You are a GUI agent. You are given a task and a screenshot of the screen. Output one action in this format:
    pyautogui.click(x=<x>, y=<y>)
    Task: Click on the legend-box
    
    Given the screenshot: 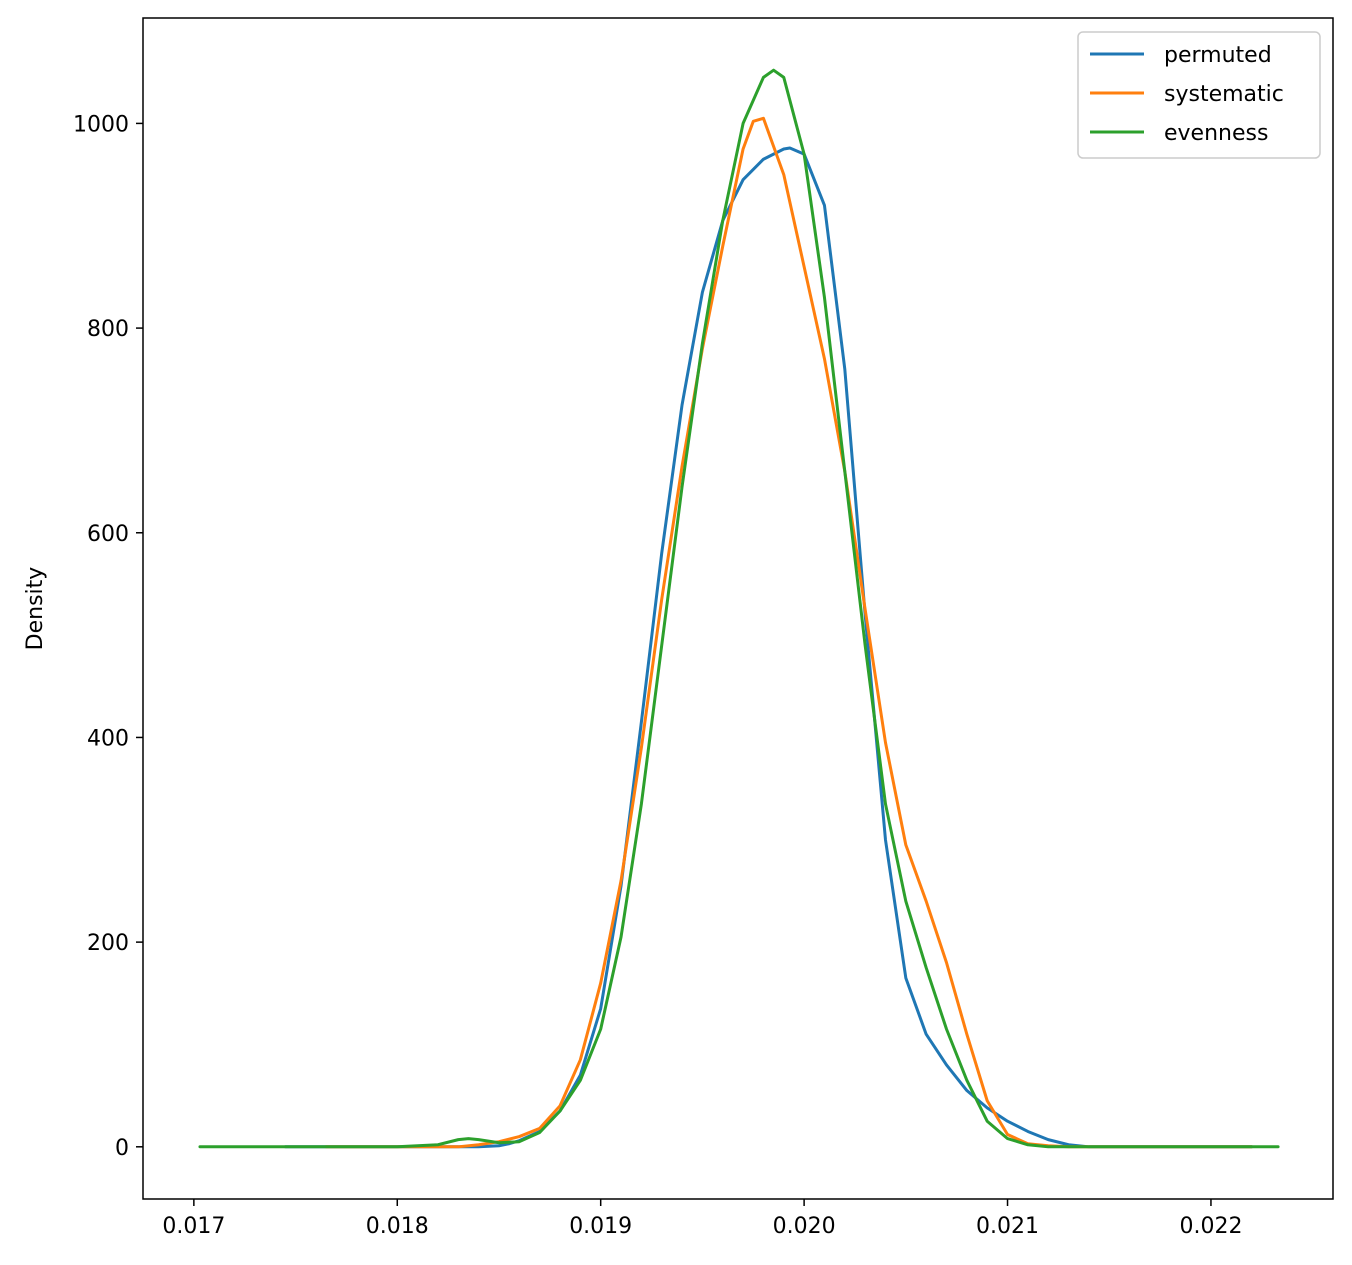 What is the action you would take?
    pyautogui.click(x=1199, y=95)
    